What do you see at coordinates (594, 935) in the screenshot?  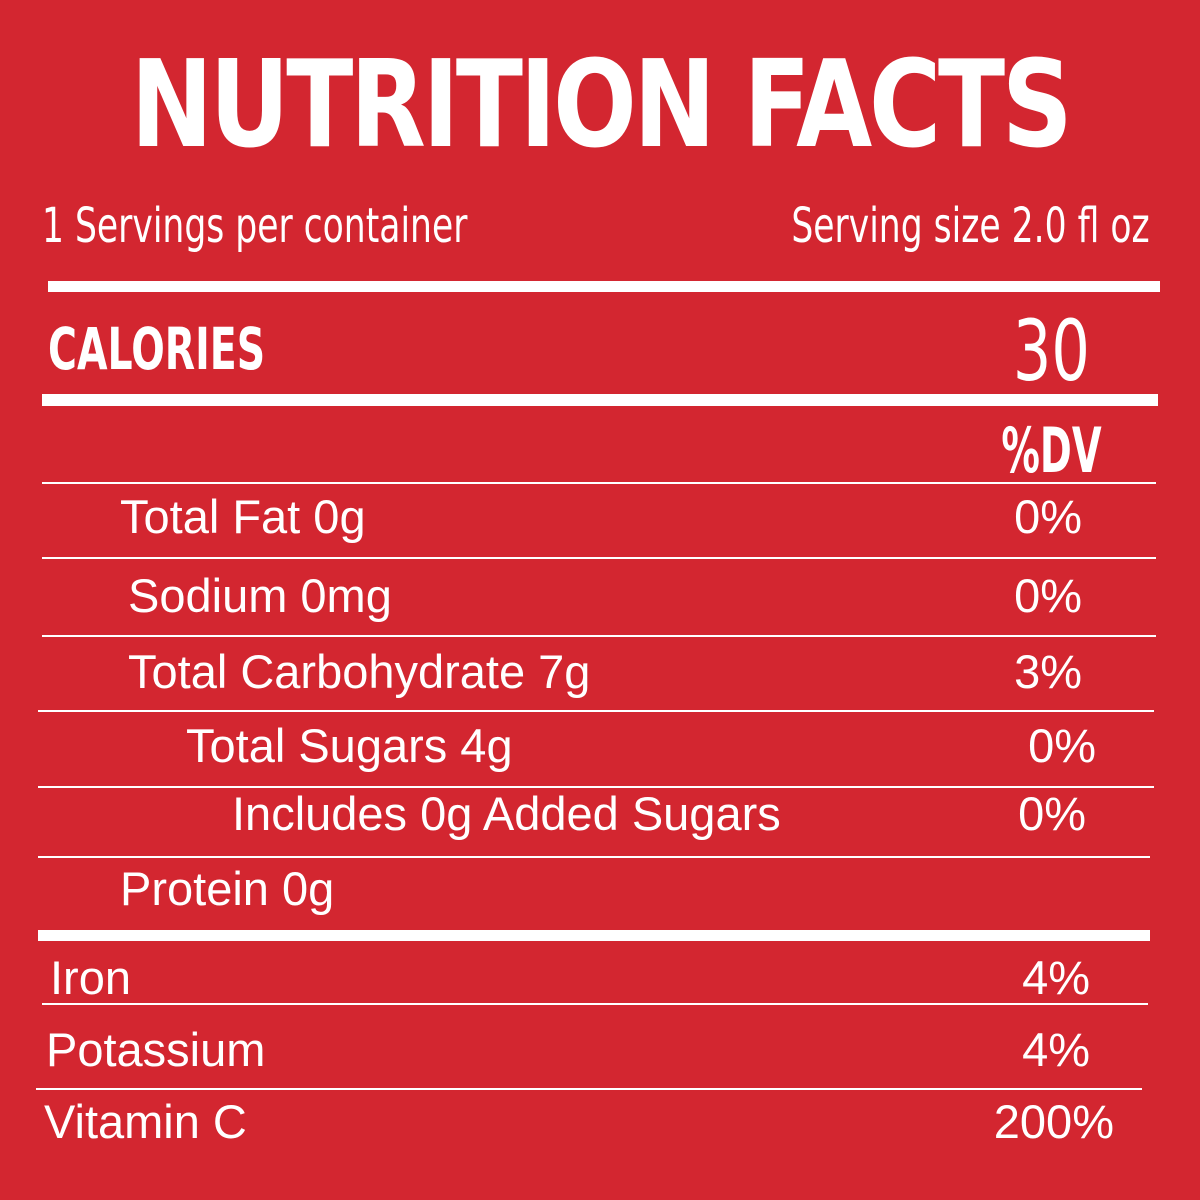 I see `thick-divider-vitamins` at bounding box center [594, 935].